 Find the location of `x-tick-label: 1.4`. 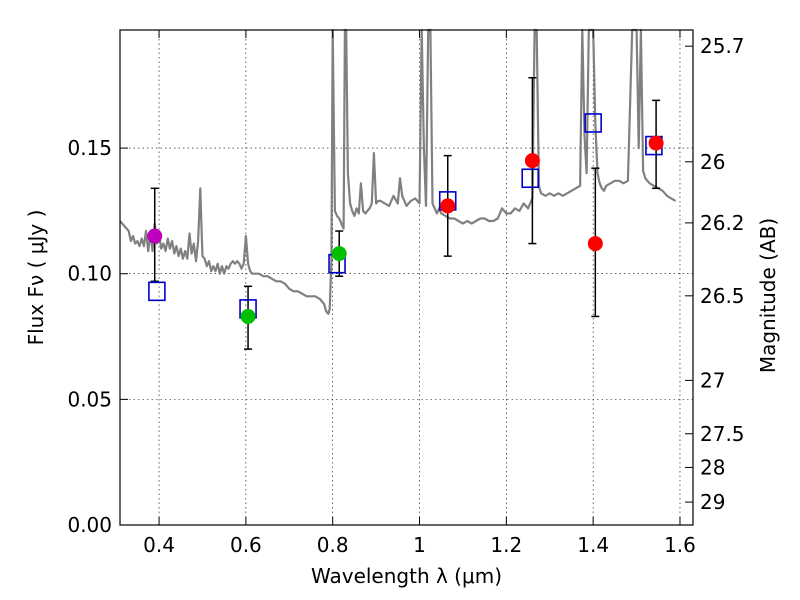

x-tick-label: 1.4 is located at coordinates (593, 545).